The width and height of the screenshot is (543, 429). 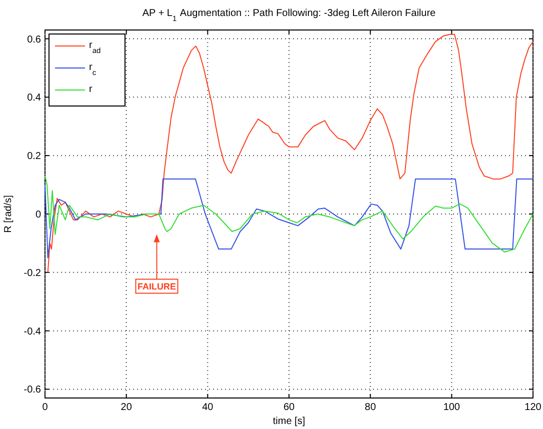 What do you see at coordinates (91, 89) in the screenshot?
I see `legend-label: r` at bounding box center [91, 89].